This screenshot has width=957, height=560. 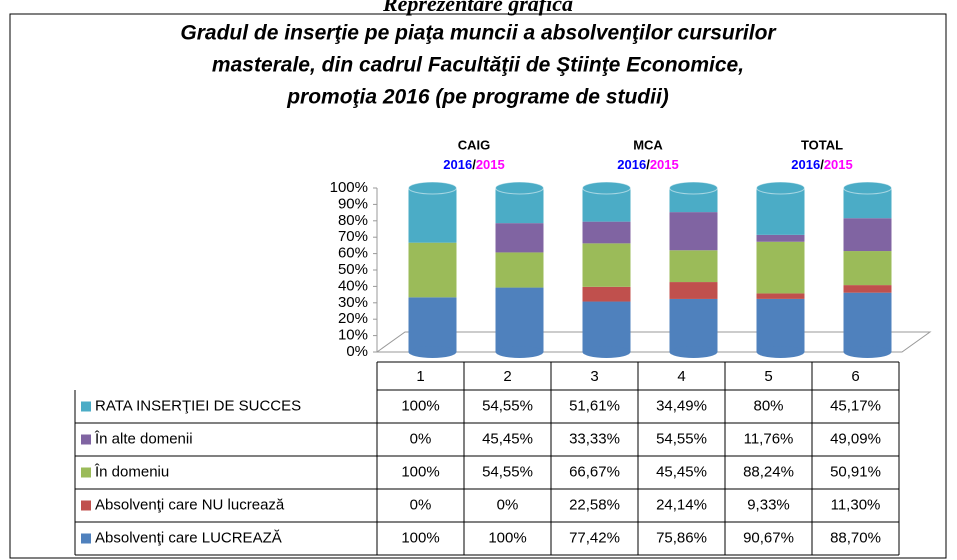 What do you see at coordinates (353, 318) in the screenshot?
I see `y-tick-label: 20%` at bounding box center [353, 318].